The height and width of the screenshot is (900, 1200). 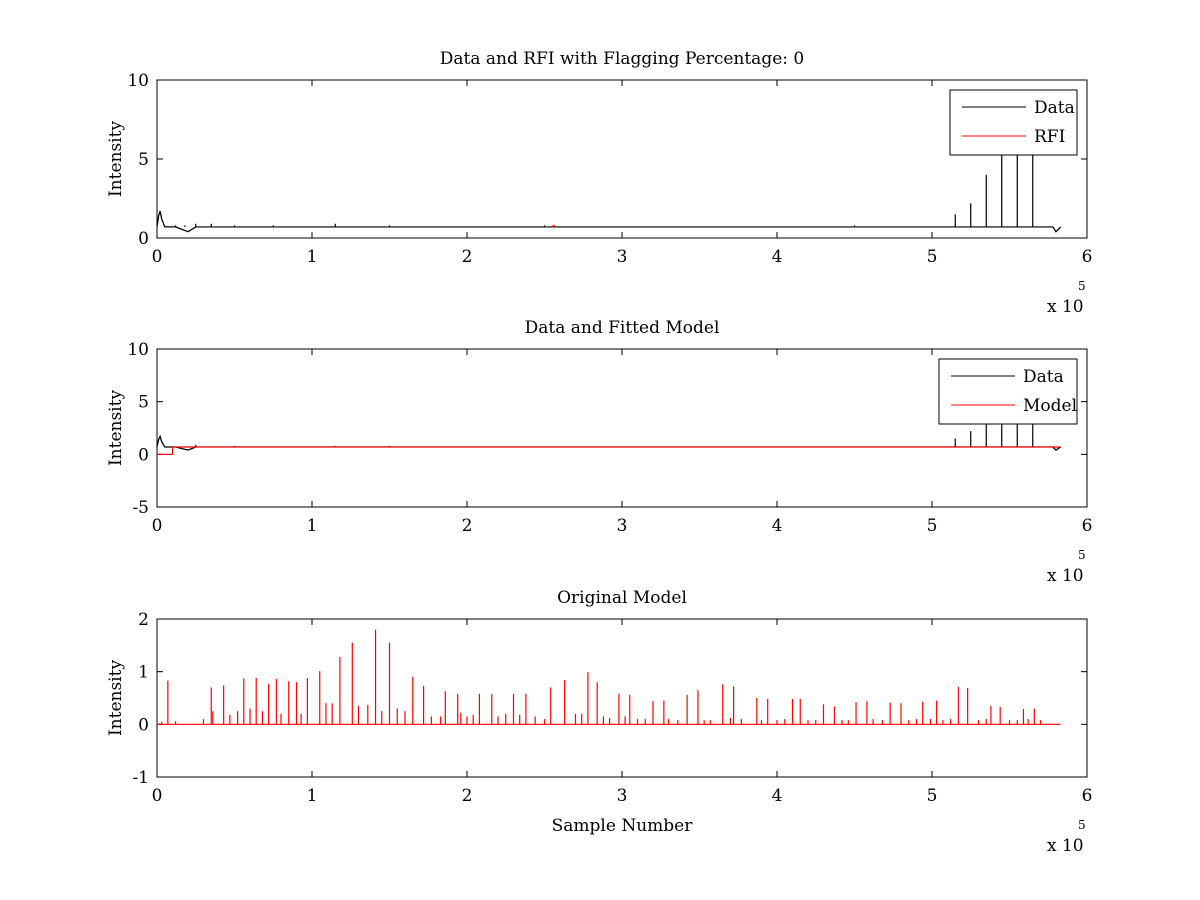 I want to click on y-tick-label: -1, so click(x=140, y=778).